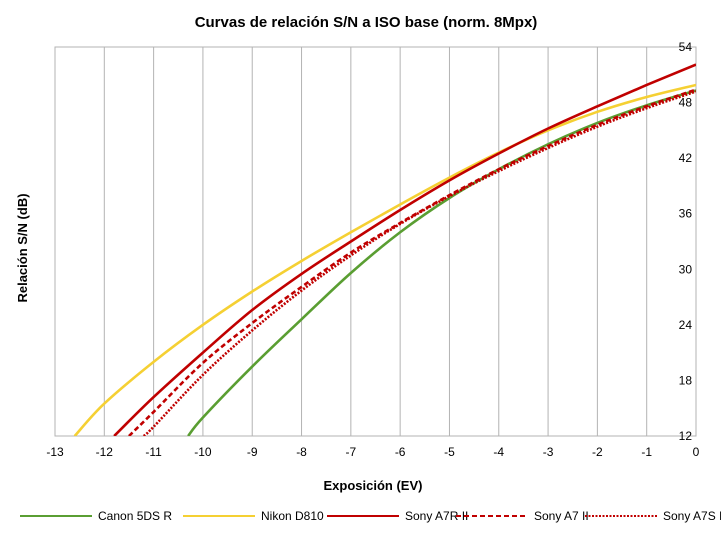 This screenshot has width=721, height=537. What do you see at coordinates (292, 516) in the screenshot?
I see `legend-label-nikon-d810: Nikon D810` at bounding box center [292, 516].